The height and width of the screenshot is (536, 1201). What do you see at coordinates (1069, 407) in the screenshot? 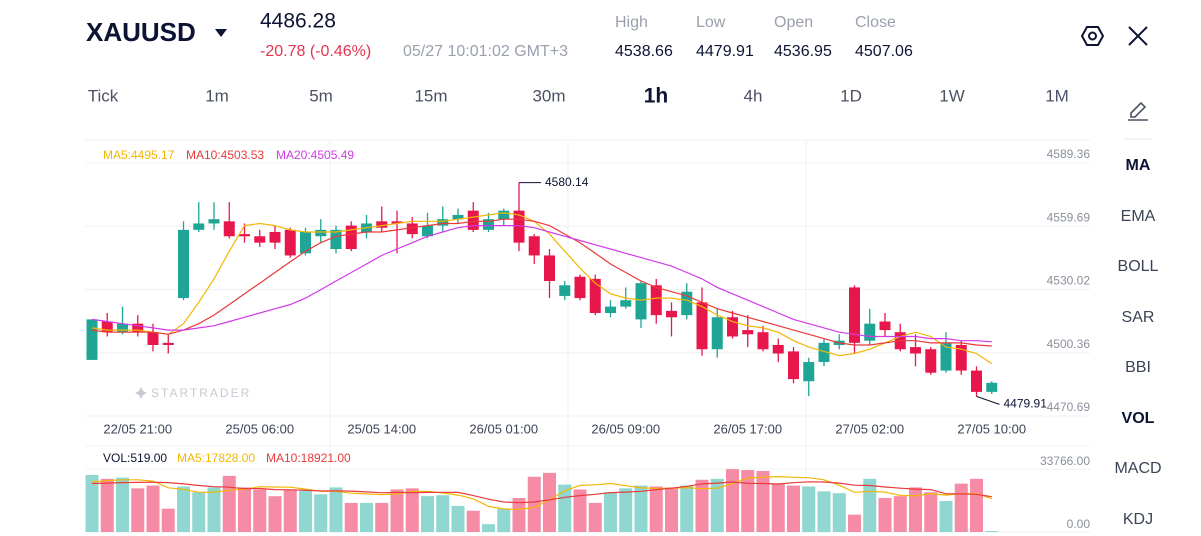
I see `y-tick-label: 4470.69` at bounding box center [1069, 407].